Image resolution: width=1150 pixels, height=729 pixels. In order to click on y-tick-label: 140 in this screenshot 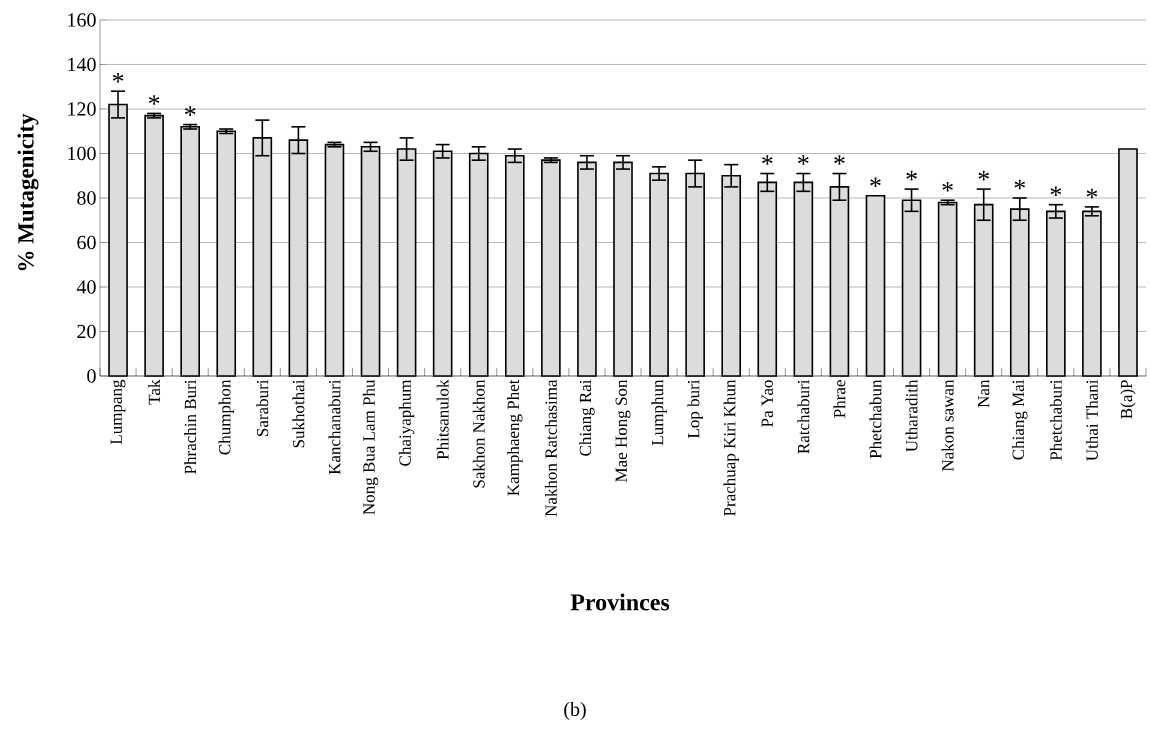, I will do `click(82, 64)`.